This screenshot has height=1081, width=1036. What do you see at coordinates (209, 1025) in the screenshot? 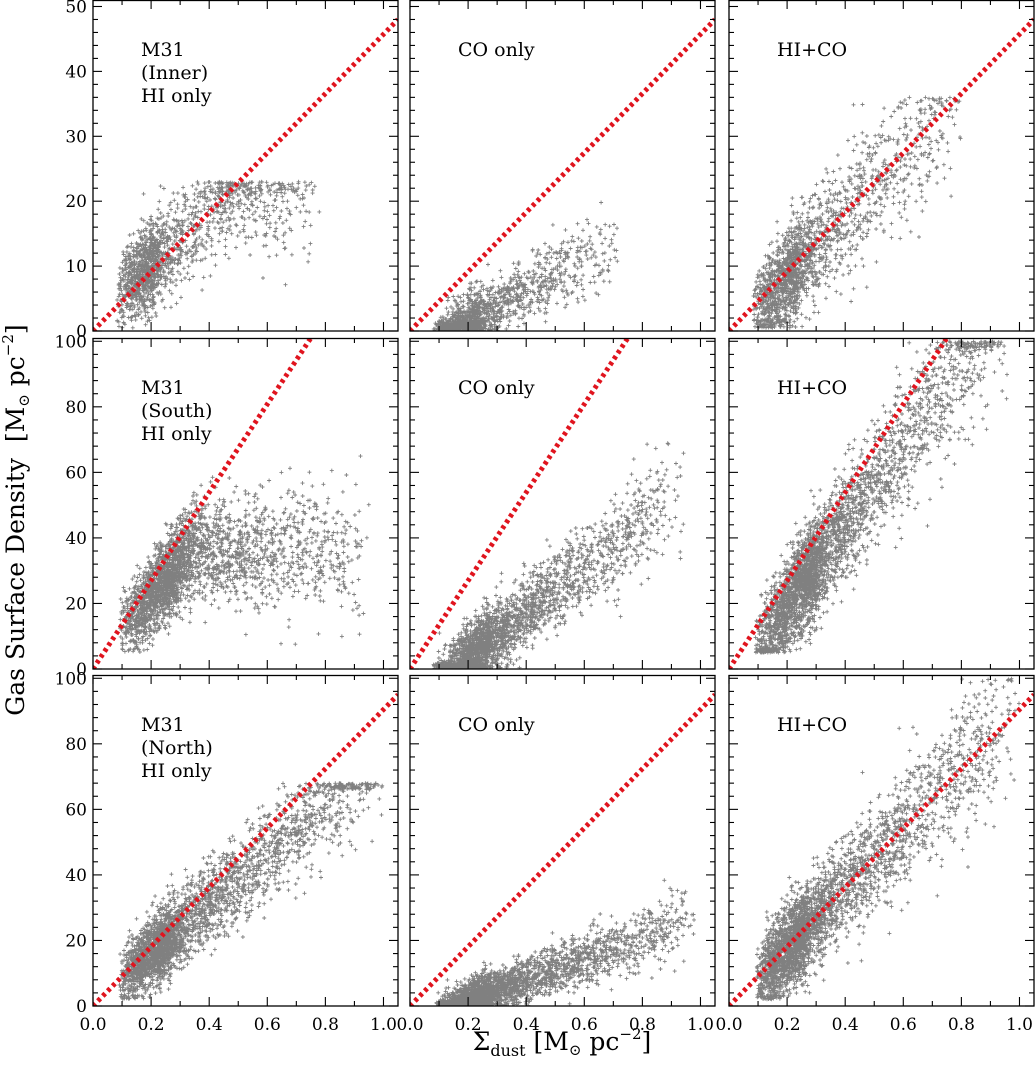
I see `panel-r2-c0-xtick-label-2: 0.4` at bounding box center [209, 1025].